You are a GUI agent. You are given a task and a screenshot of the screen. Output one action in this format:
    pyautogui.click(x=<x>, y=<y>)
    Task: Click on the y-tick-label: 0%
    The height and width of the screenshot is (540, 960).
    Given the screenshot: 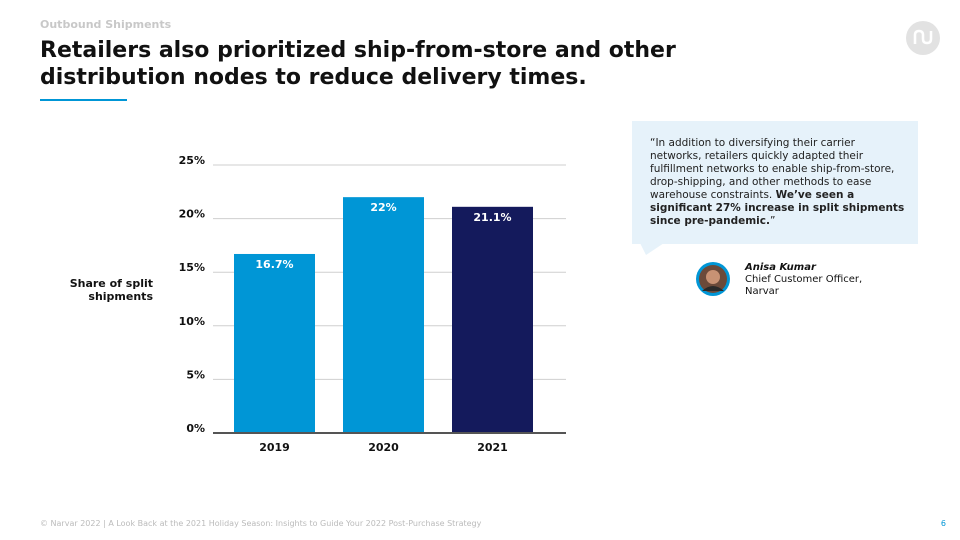 What is the action you would take?
    pyautogui.click(x=195, y=428)
    